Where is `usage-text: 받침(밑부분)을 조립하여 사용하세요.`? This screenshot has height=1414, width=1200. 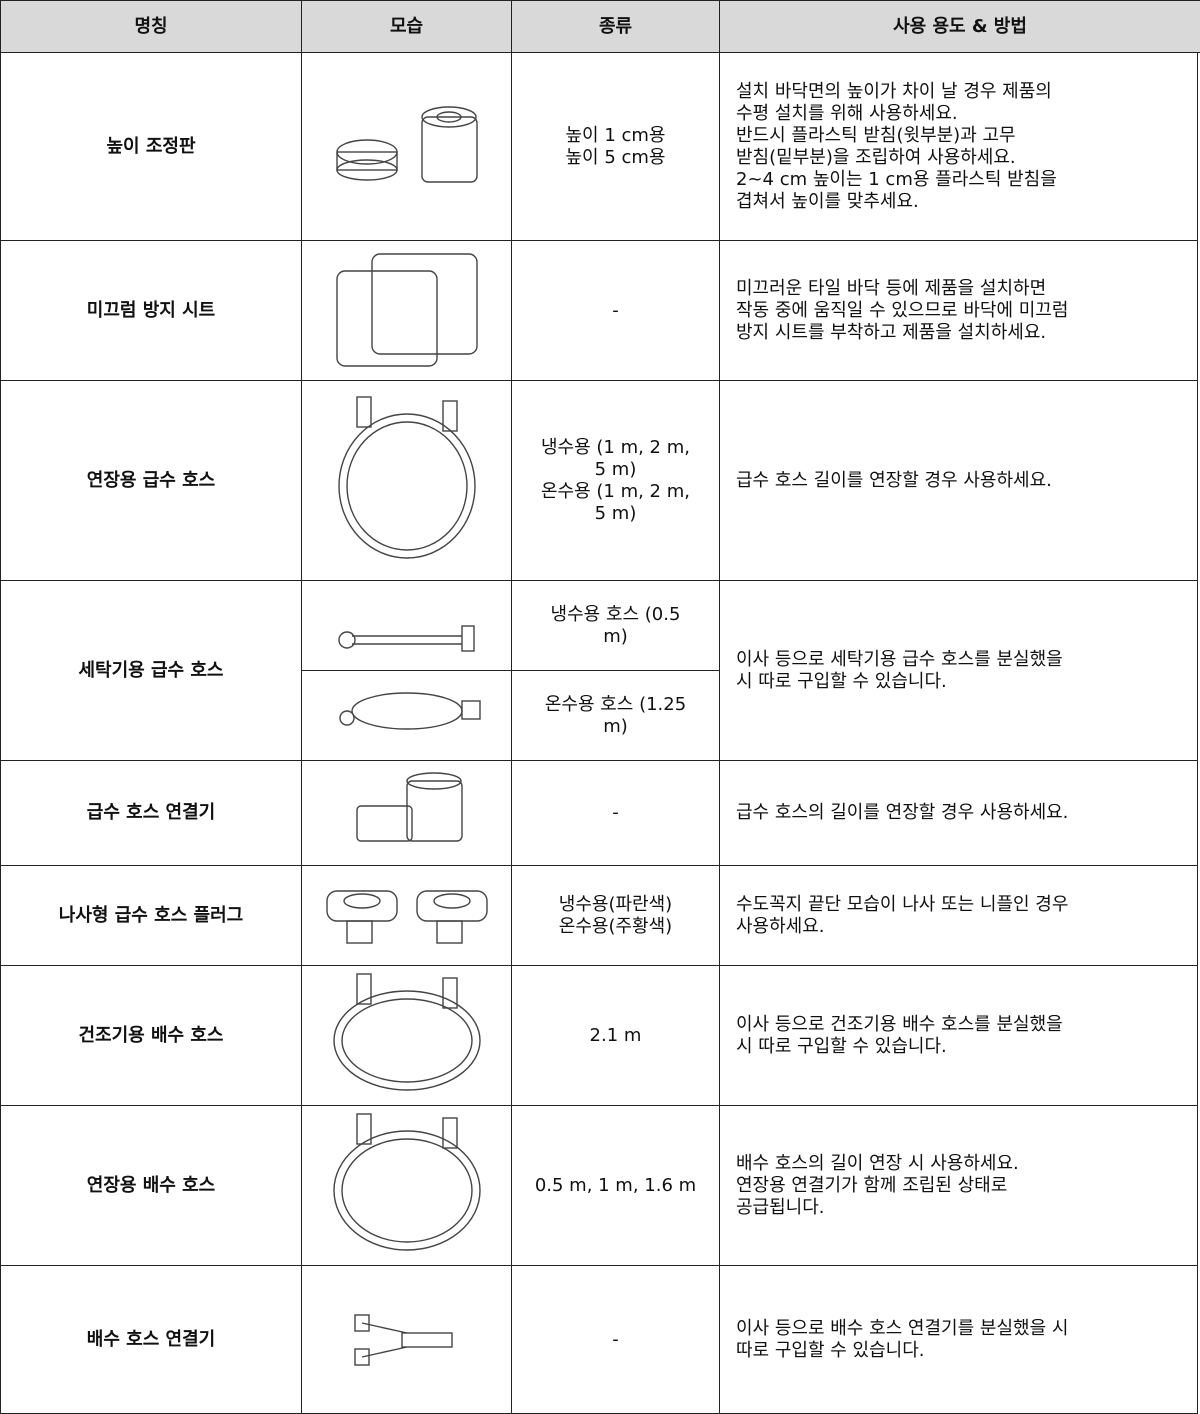
usage-text: 받침(밑부분)을 조립하여 사용하세요. is located at coordinates (876, 157).